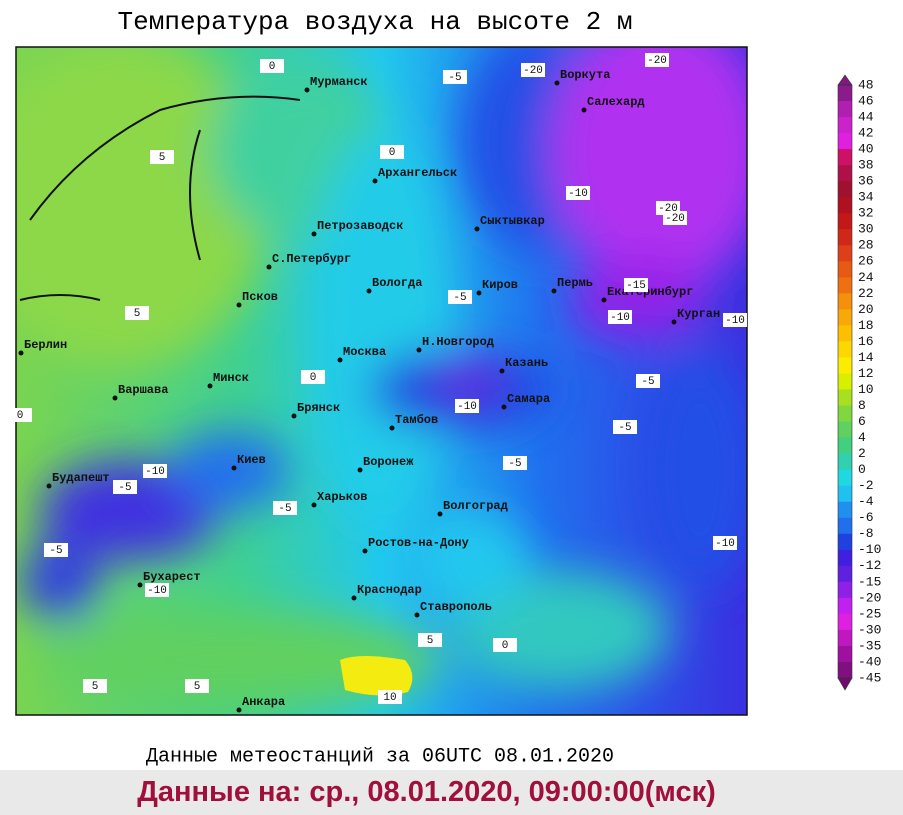  Describe the element at coordinates (869, 661) in the screenshot. I see `colorbar-label: -40` at that location.